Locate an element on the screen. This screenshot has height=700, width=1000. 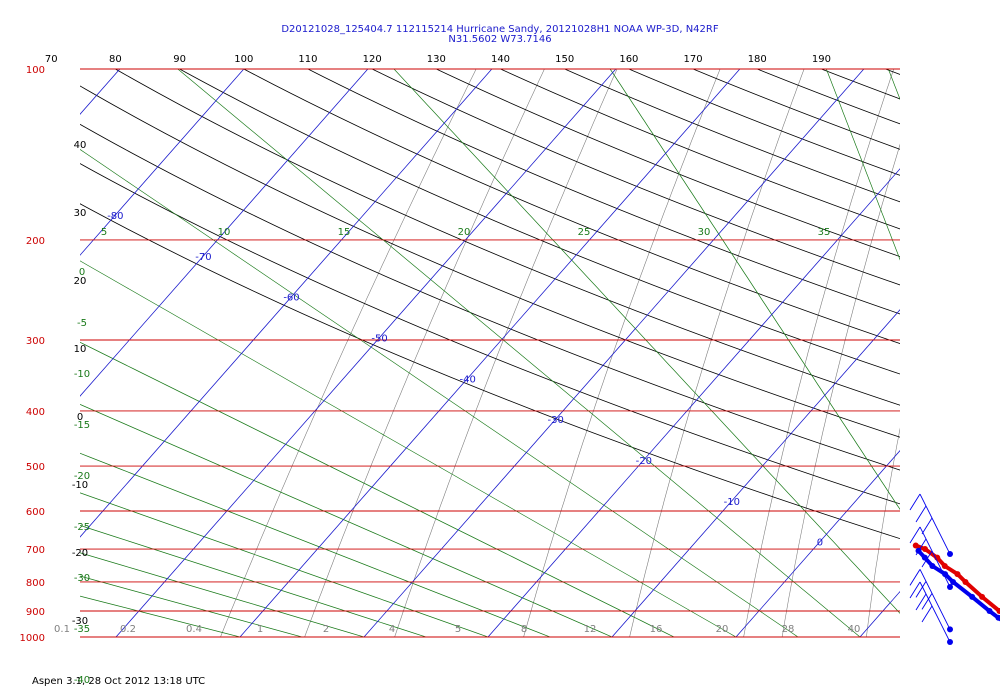
chart-subtitle: N31.5602 W73.7146 is located at coordinates (500, 39).